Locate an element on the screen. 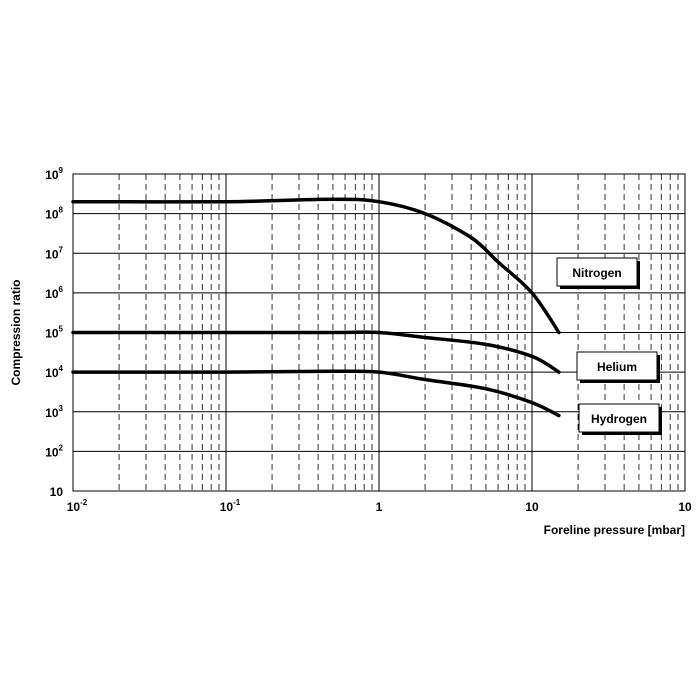 The height and width of the screenshot is (700, 700). y-tick-label: 10² is located at coordinates (54, 451).